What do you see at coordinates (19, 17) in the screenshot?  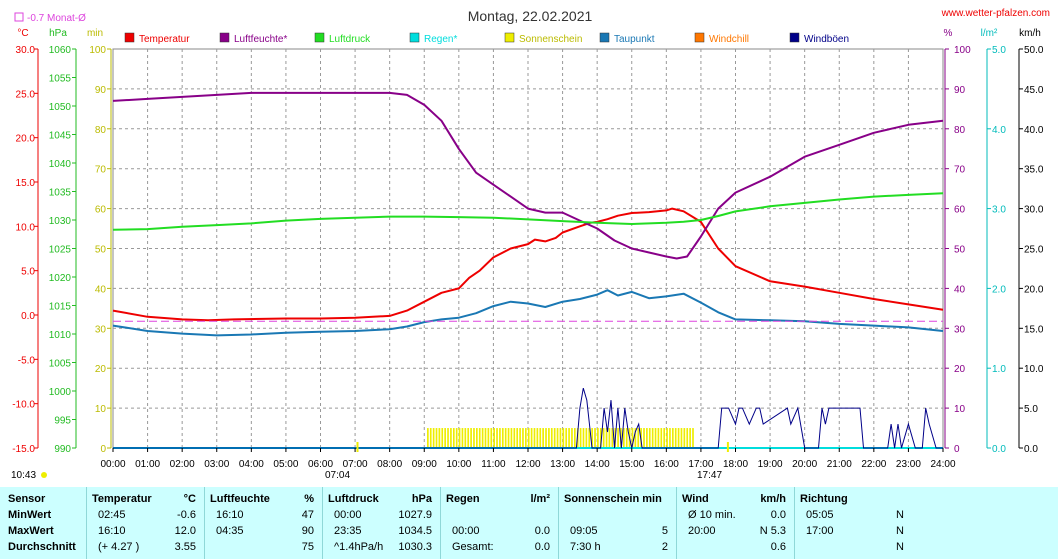 I see `monthavg-legend-box` at bounding box center [19, 17].